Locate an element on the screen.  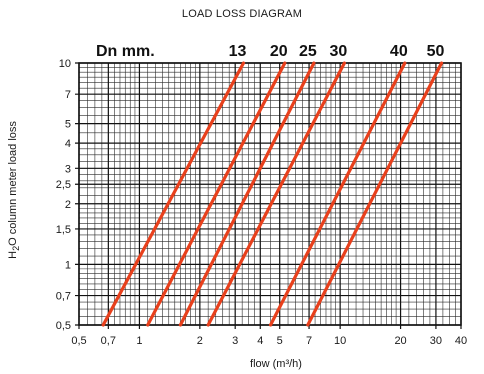
x-tick-label: 3 is located at coordinates (235, 341).